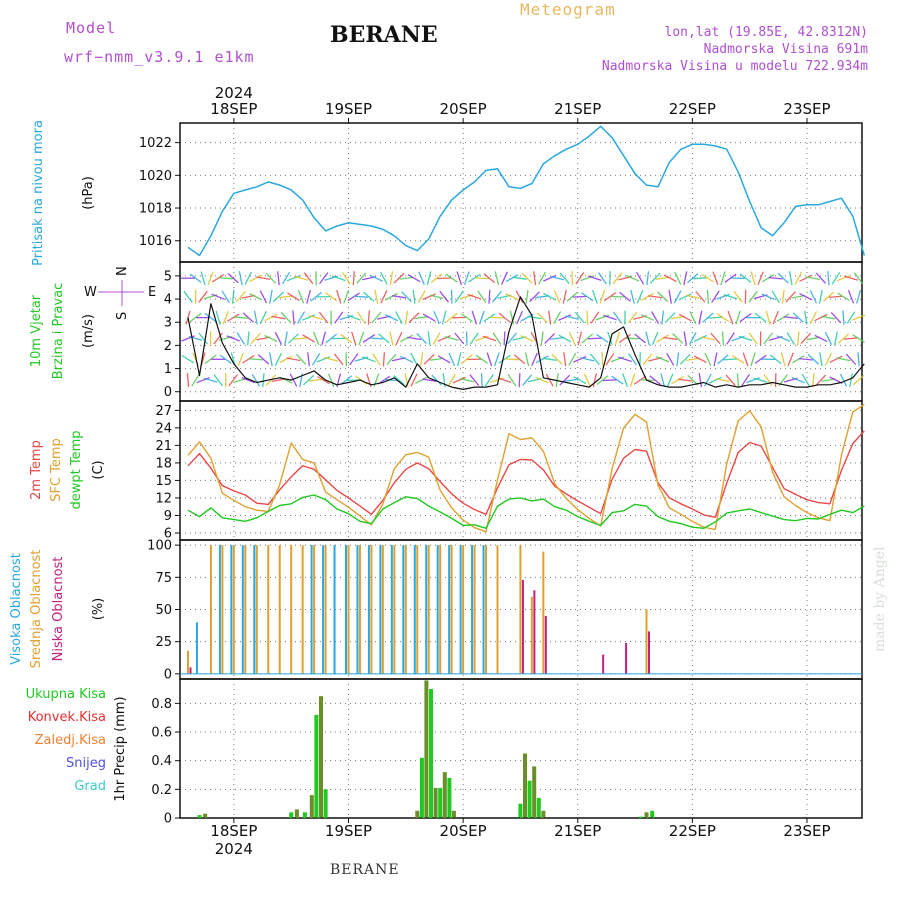  What do you see at coordinates (66, 694) in the screenshot?
I see `precip-legend-0: Ukupna Kisa` at bounding box center [66, 694].